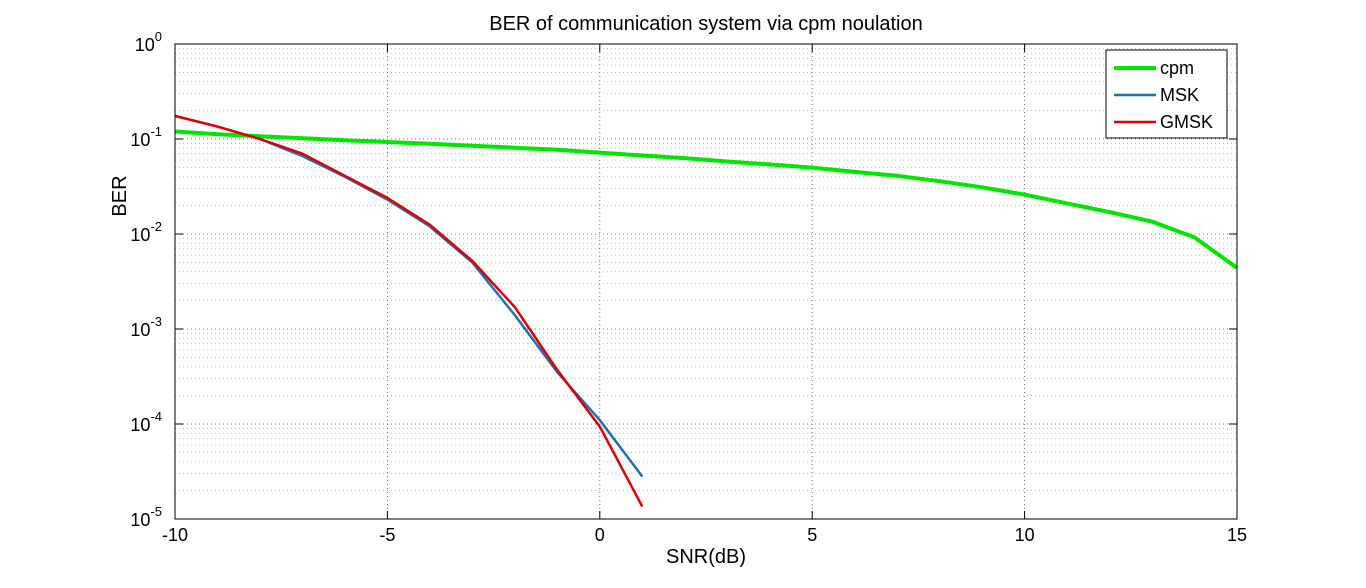  What do you see at coordinates (1186, 122) in the screenshot?
I see `legend-label-gmsk: GMSK` at bounding box center [1186, 122].